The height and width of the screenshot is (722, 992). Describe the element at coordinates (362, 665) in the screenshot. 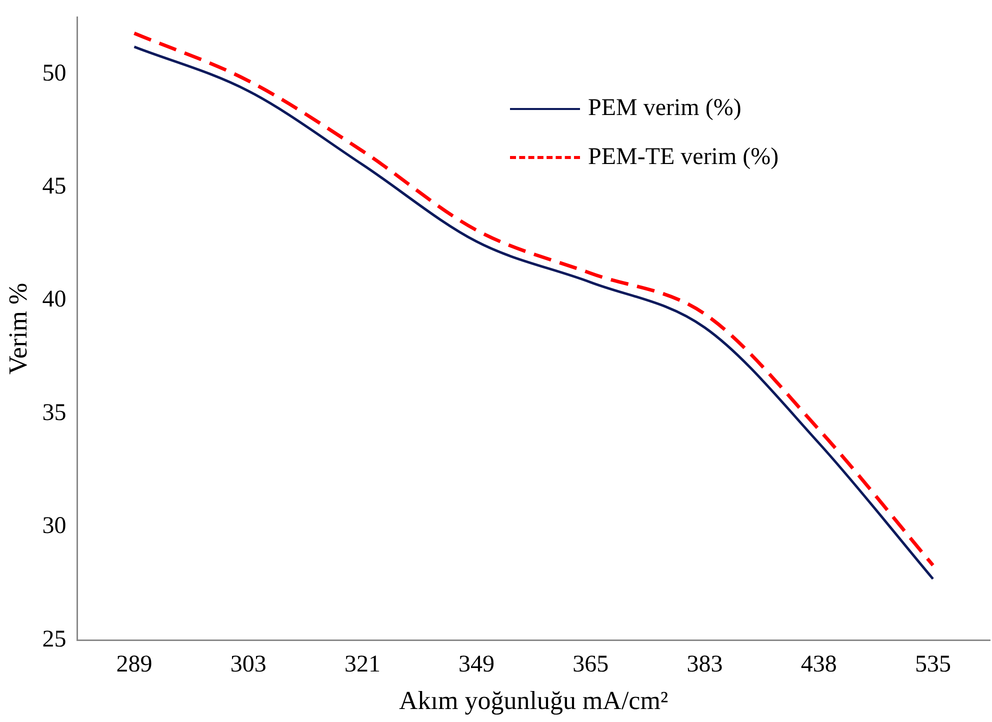

I see `x-tick-label: 321` at that location.